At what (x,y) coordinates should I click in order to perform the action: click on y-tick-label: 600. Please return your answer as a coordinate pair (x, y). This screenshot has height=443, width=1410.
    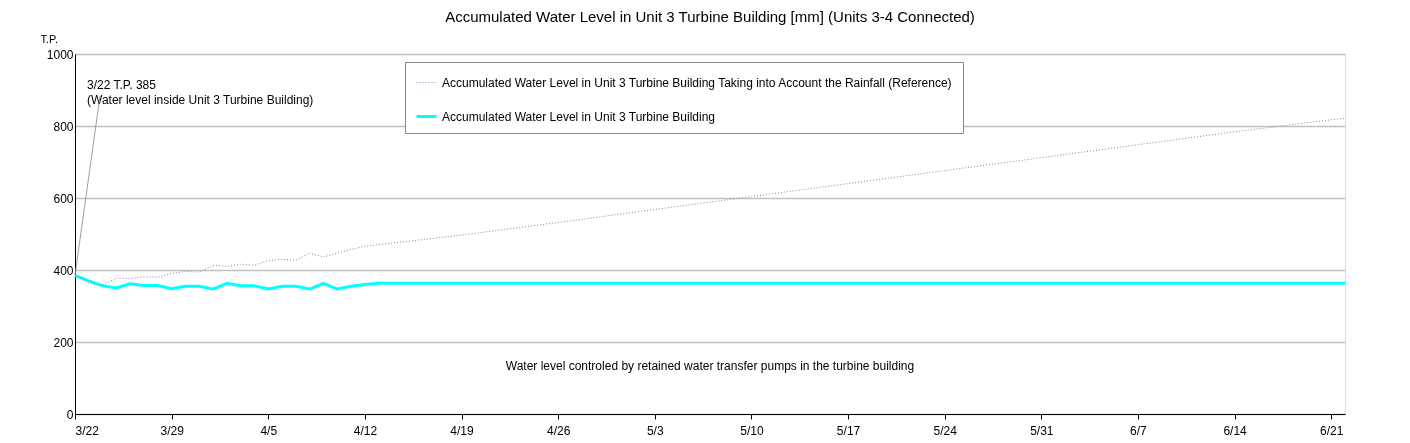
    Looking at the image, I should click on (63, 198).